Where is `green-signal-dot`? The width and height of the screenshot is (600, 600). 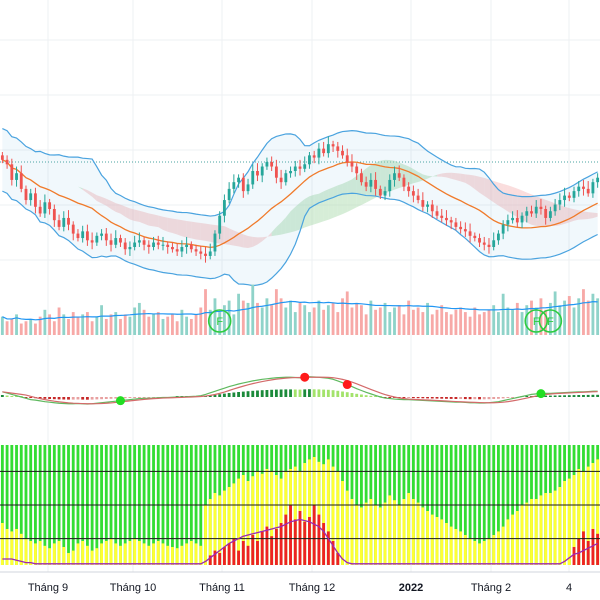 green-signal-dot is located at coordinates (120, 401).